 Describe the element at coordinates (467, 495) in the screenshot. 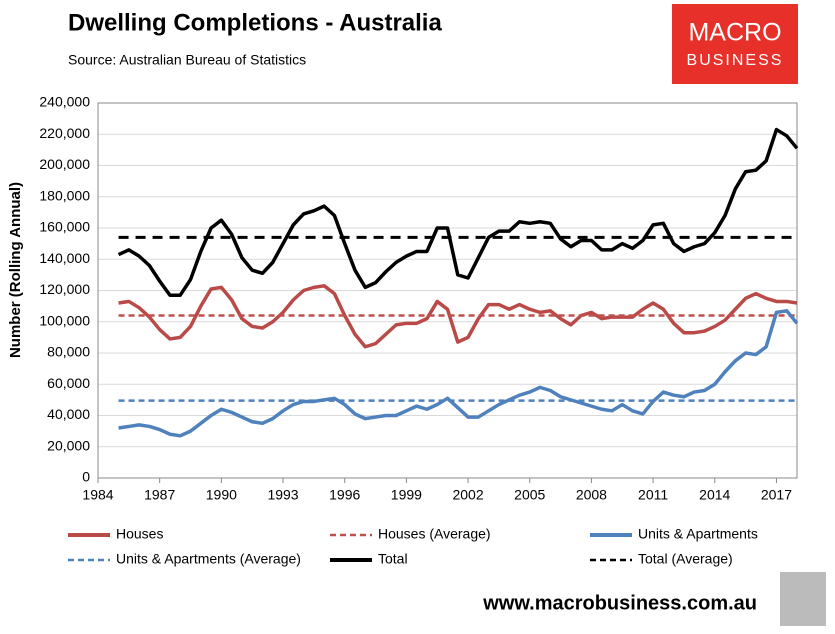

I see `x-tick-label: 2002` at that location.